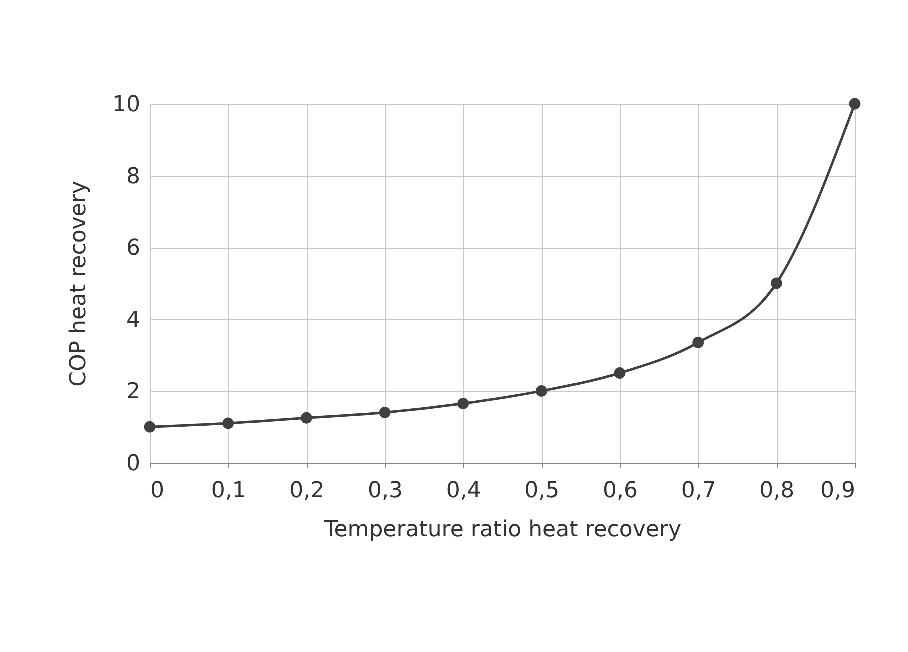 The image size is (908, 652). Describe the element at coordinates (79, 284) in the screenshot. I see `y-axis-title: COP heat recovery` at that location.